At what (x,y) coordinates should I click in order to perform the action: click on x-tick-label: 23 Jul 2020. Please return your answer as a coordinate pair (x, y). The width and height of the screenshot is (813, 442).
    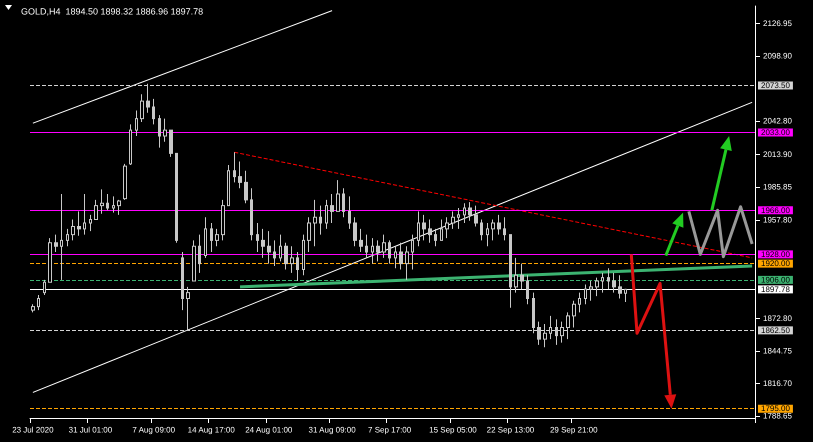
    Looking at the image, I should click on (33, 430).